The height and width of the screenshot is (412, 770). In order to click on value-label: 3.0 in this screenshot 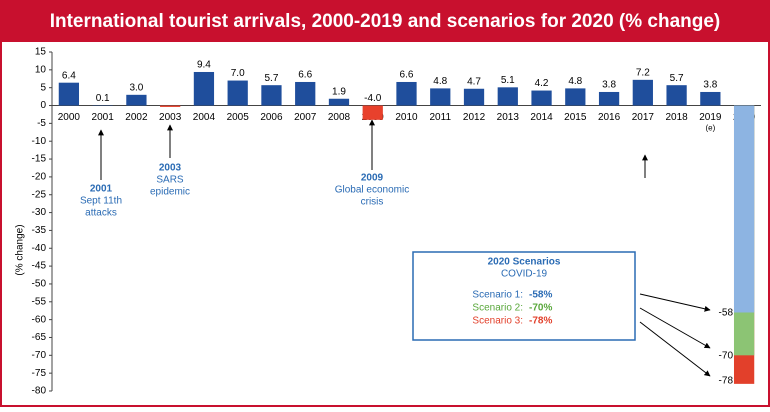, I will do `click(136, 87)`.